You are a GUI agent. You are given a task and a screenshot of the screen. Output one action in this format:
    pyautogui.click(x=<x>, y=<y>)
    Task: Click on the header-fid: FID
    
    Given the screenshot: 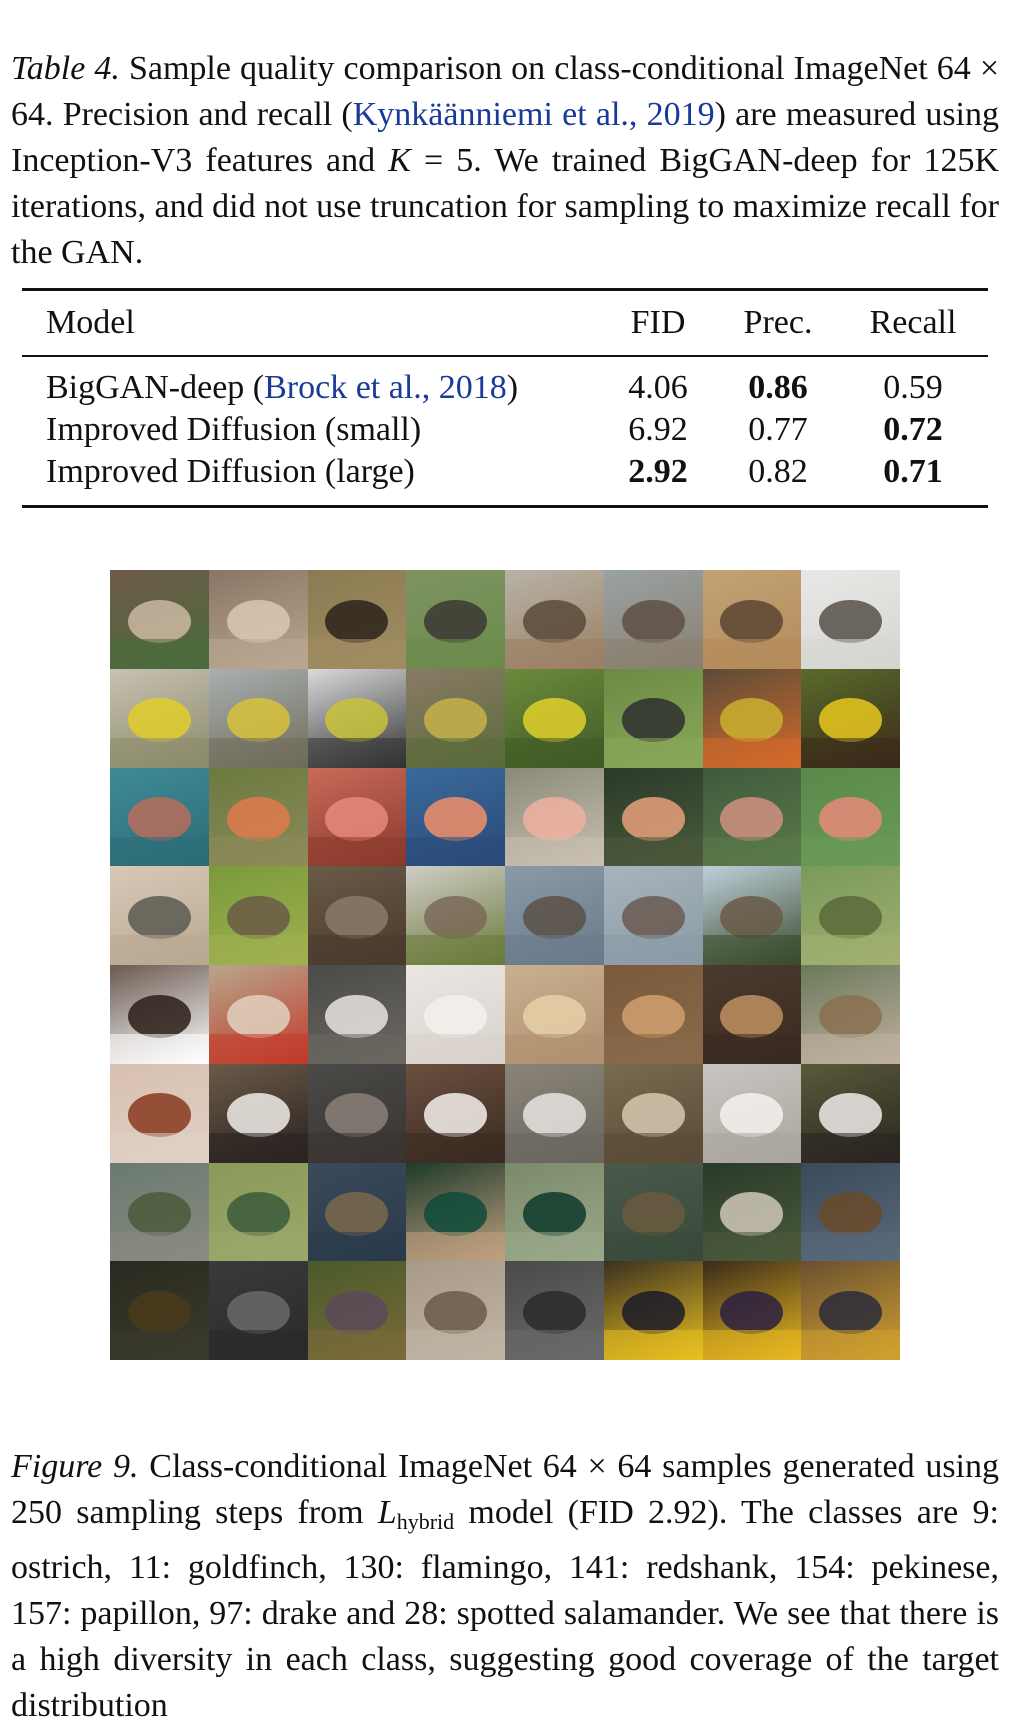 What is the action you would take?
    pyautogui.click(x=658, y=322)
    